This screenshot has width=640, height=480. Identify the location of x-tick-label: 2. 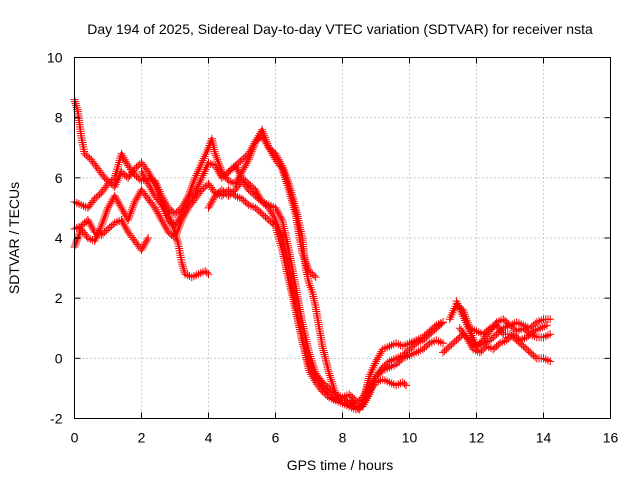
(142, 438).